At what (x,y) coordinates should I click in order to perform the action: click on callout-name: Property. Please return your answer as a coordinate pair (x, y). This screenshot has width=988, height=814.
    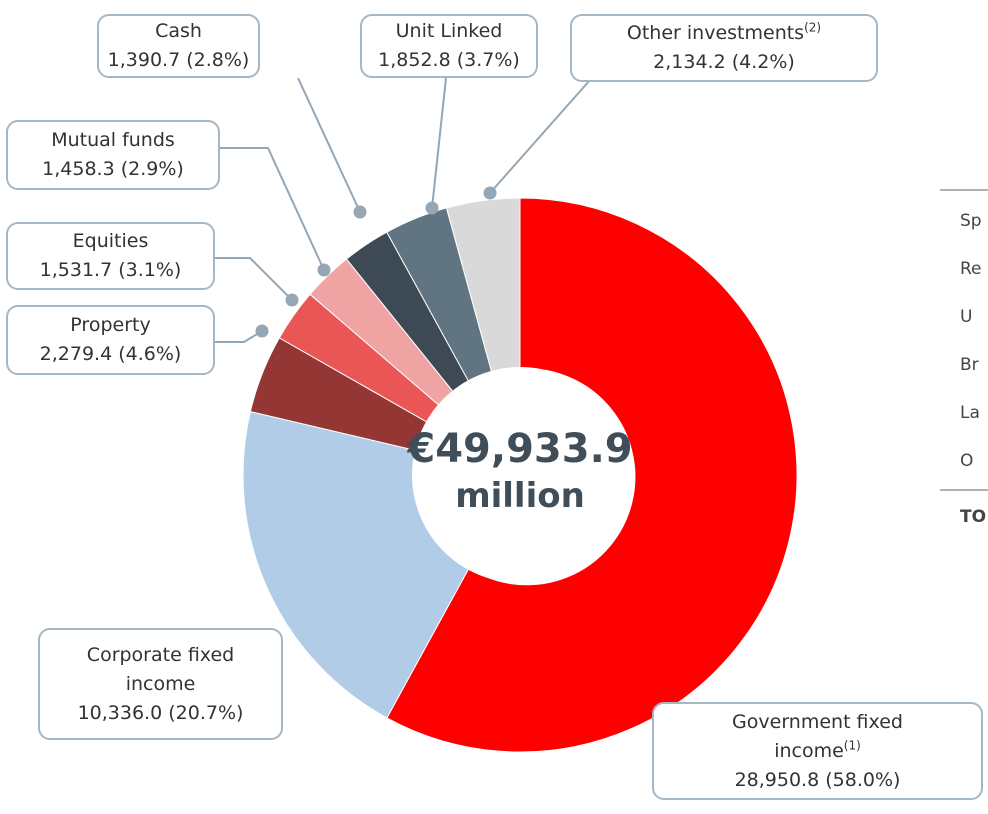
    Looking at the image, I should click on (111, 325).